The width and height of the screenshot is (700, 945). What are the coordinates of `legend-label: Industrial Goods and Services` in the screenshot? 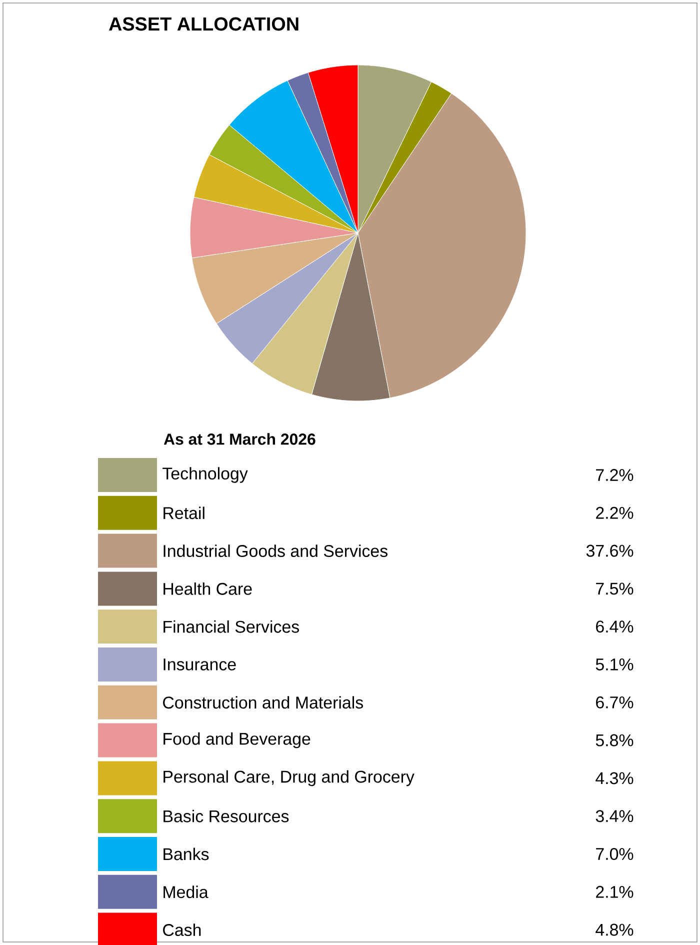 It's located at (276, 551).